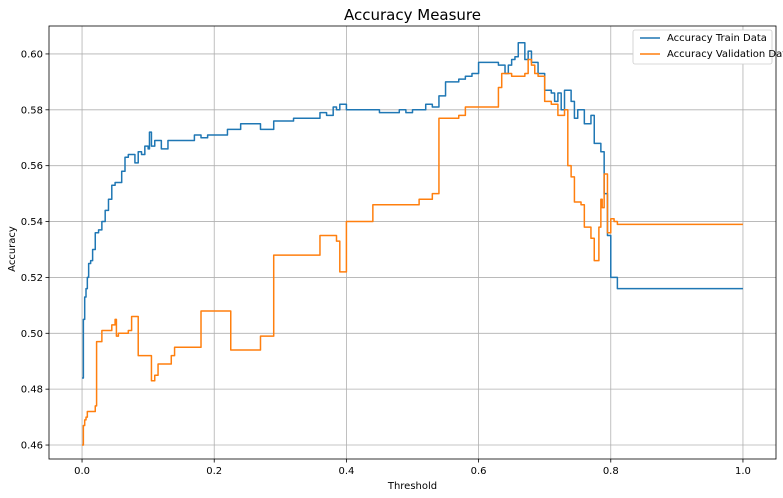 The image size is (783, 498). I want to click on x-tick-label: 0.4, so click(346, 471).